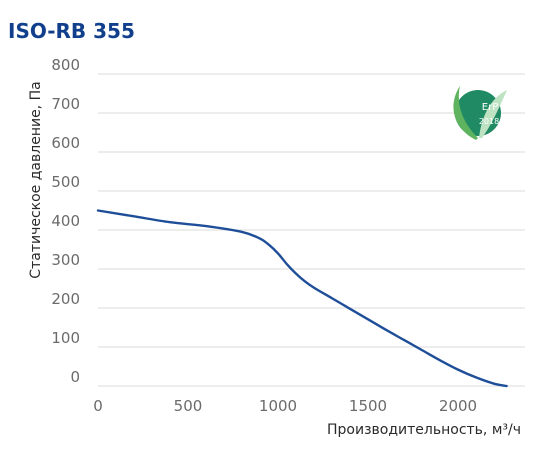 The width and height of the screenshot is (550, 450). I want to click on leaf-icon, so click(480, 113).